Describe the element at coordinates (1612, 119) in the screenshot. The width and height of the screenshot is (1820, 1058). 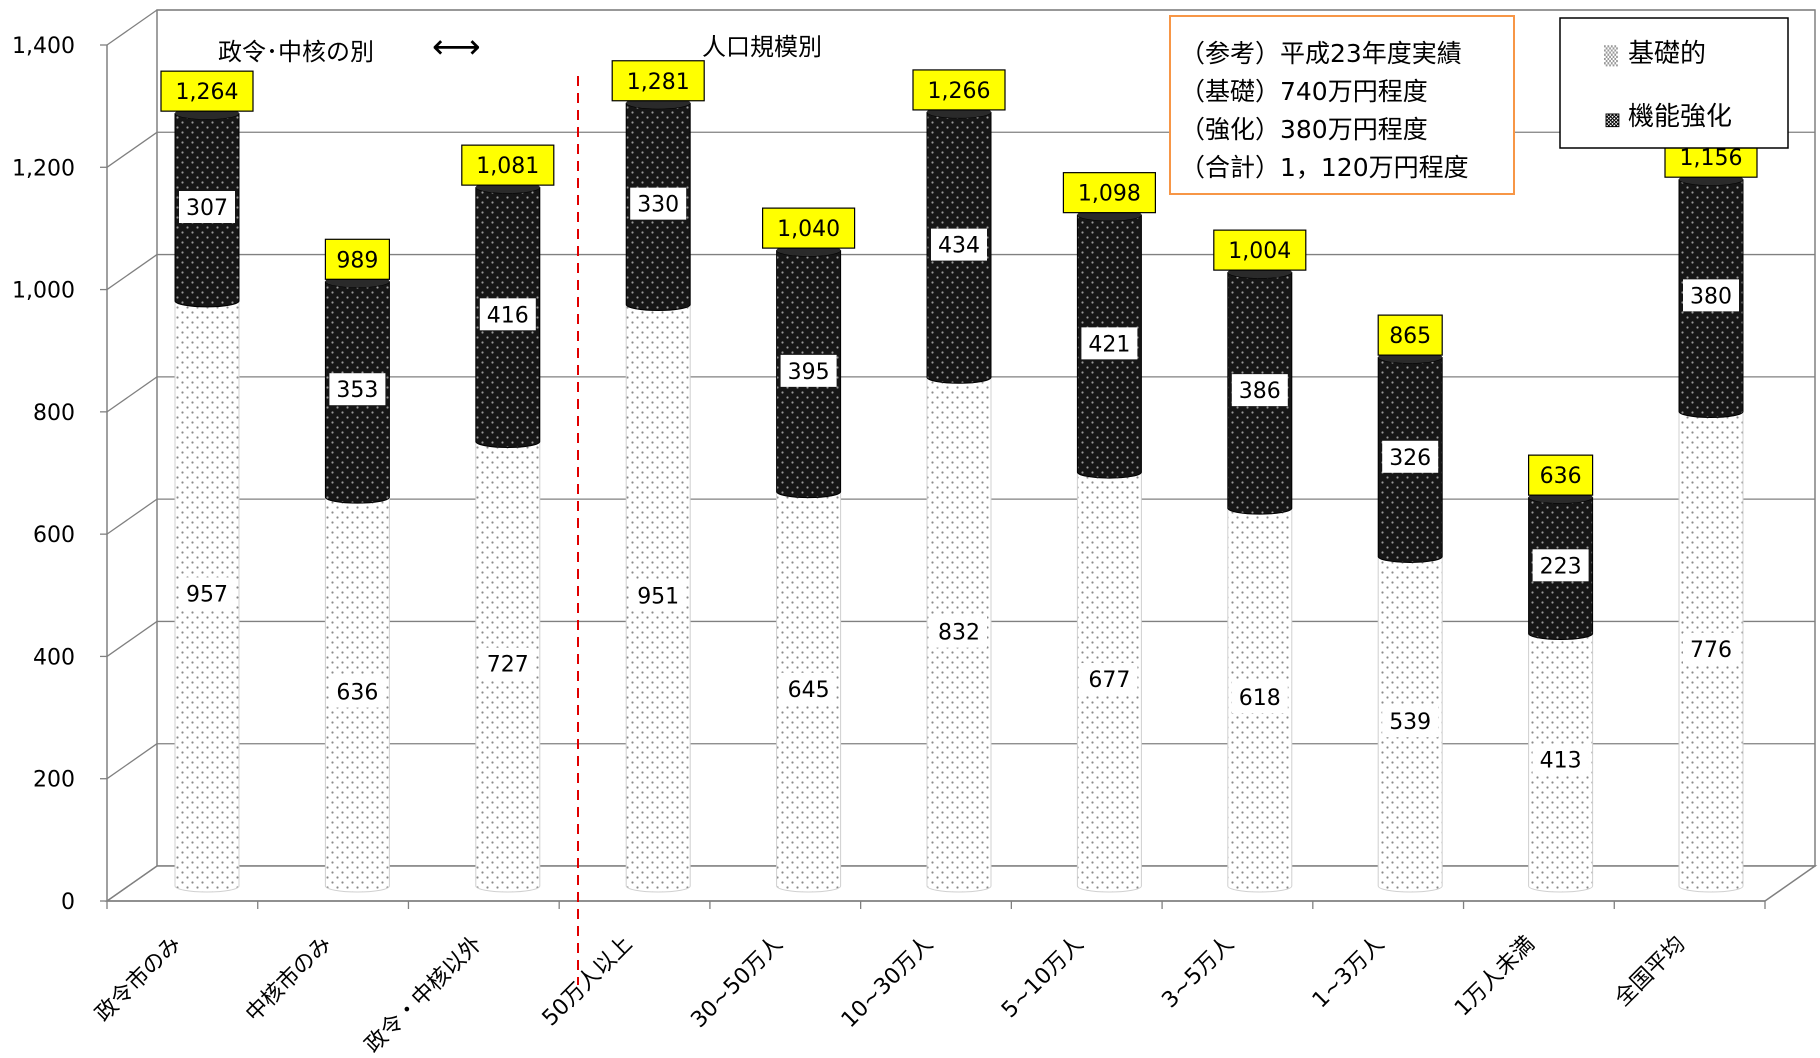
I see `legend-symbol-enhanced: ▩` at that location.